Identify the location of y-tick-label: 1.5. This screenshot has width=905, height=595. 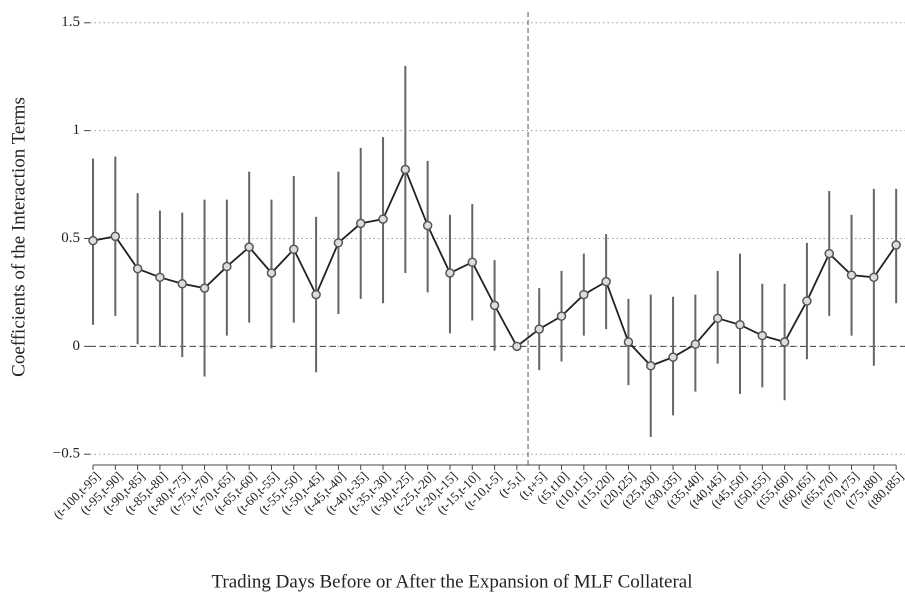
(70, 22).